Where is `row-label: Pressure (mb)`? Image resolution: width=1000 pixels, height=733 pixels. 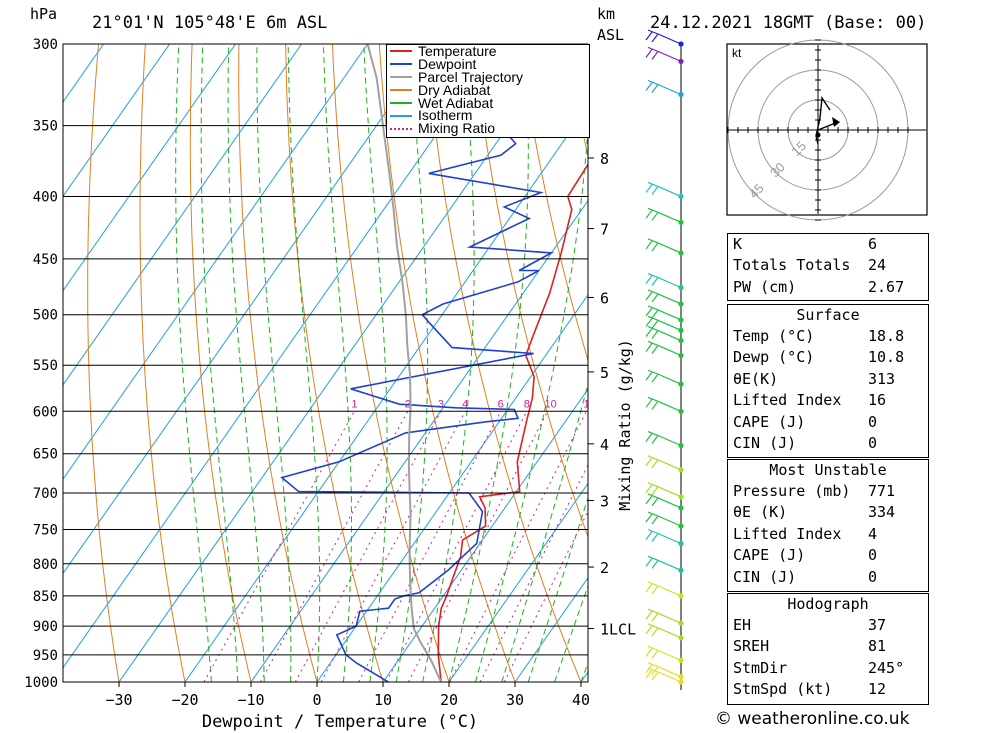 row-label: Pressure (mb) is located at coordinates (792, 491).